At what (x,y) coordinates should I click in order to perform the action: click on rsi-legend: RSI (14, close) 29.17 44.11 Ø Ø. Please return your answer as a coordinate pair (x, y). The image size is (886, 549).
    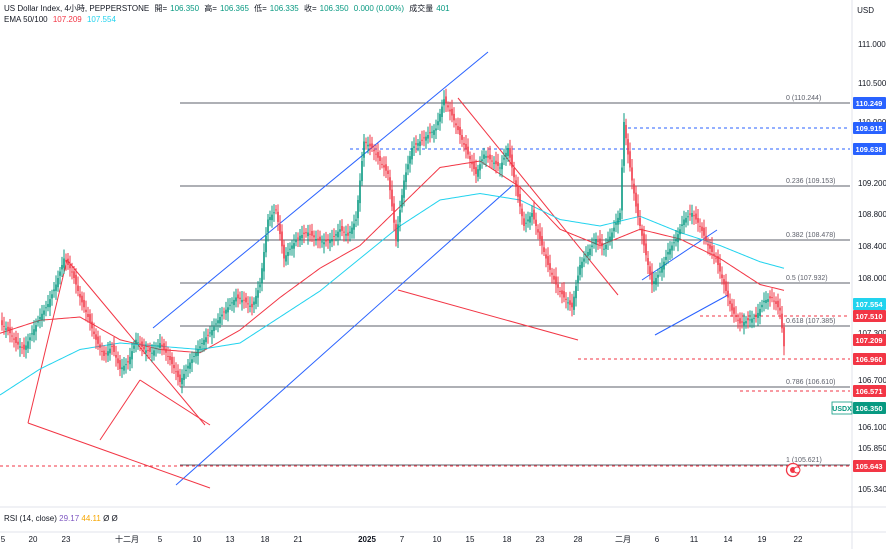
    Looking at the image, I should click on (61, 518).